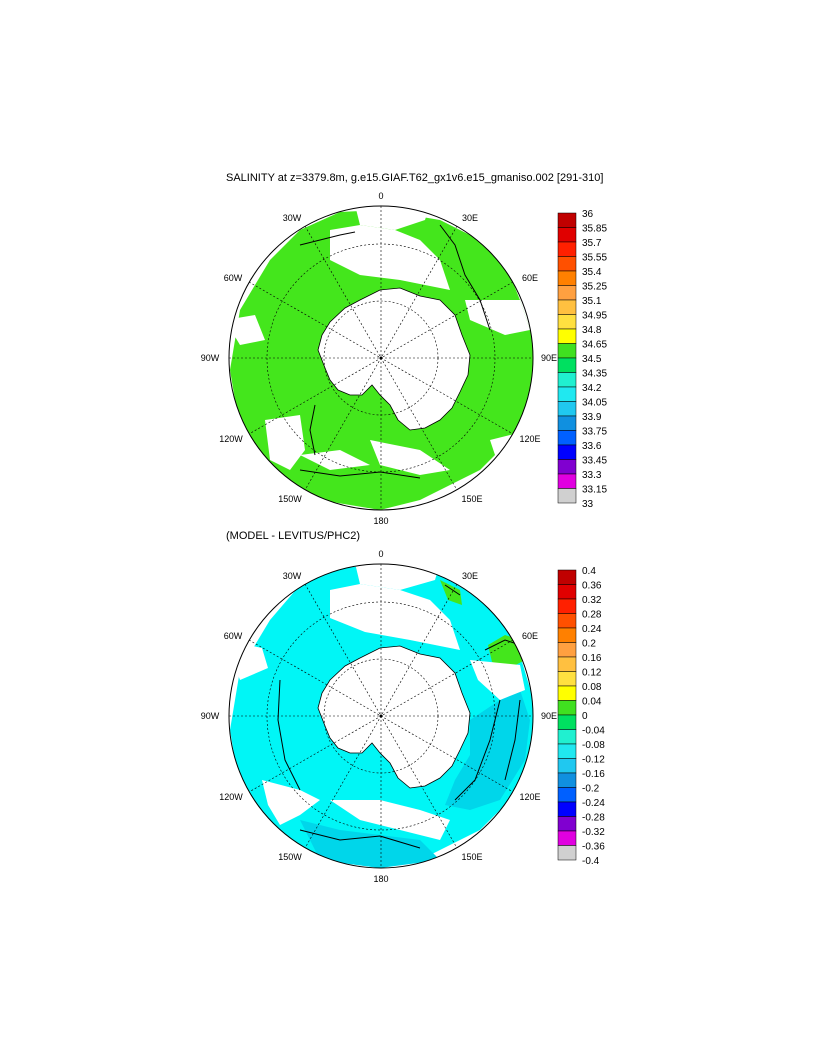 This screenshot has width=818, height=1055. Describe the element at coordinates (593, 774) in the screenshot. I see `difference-colorbar-tick-label: -0.16` at that location.